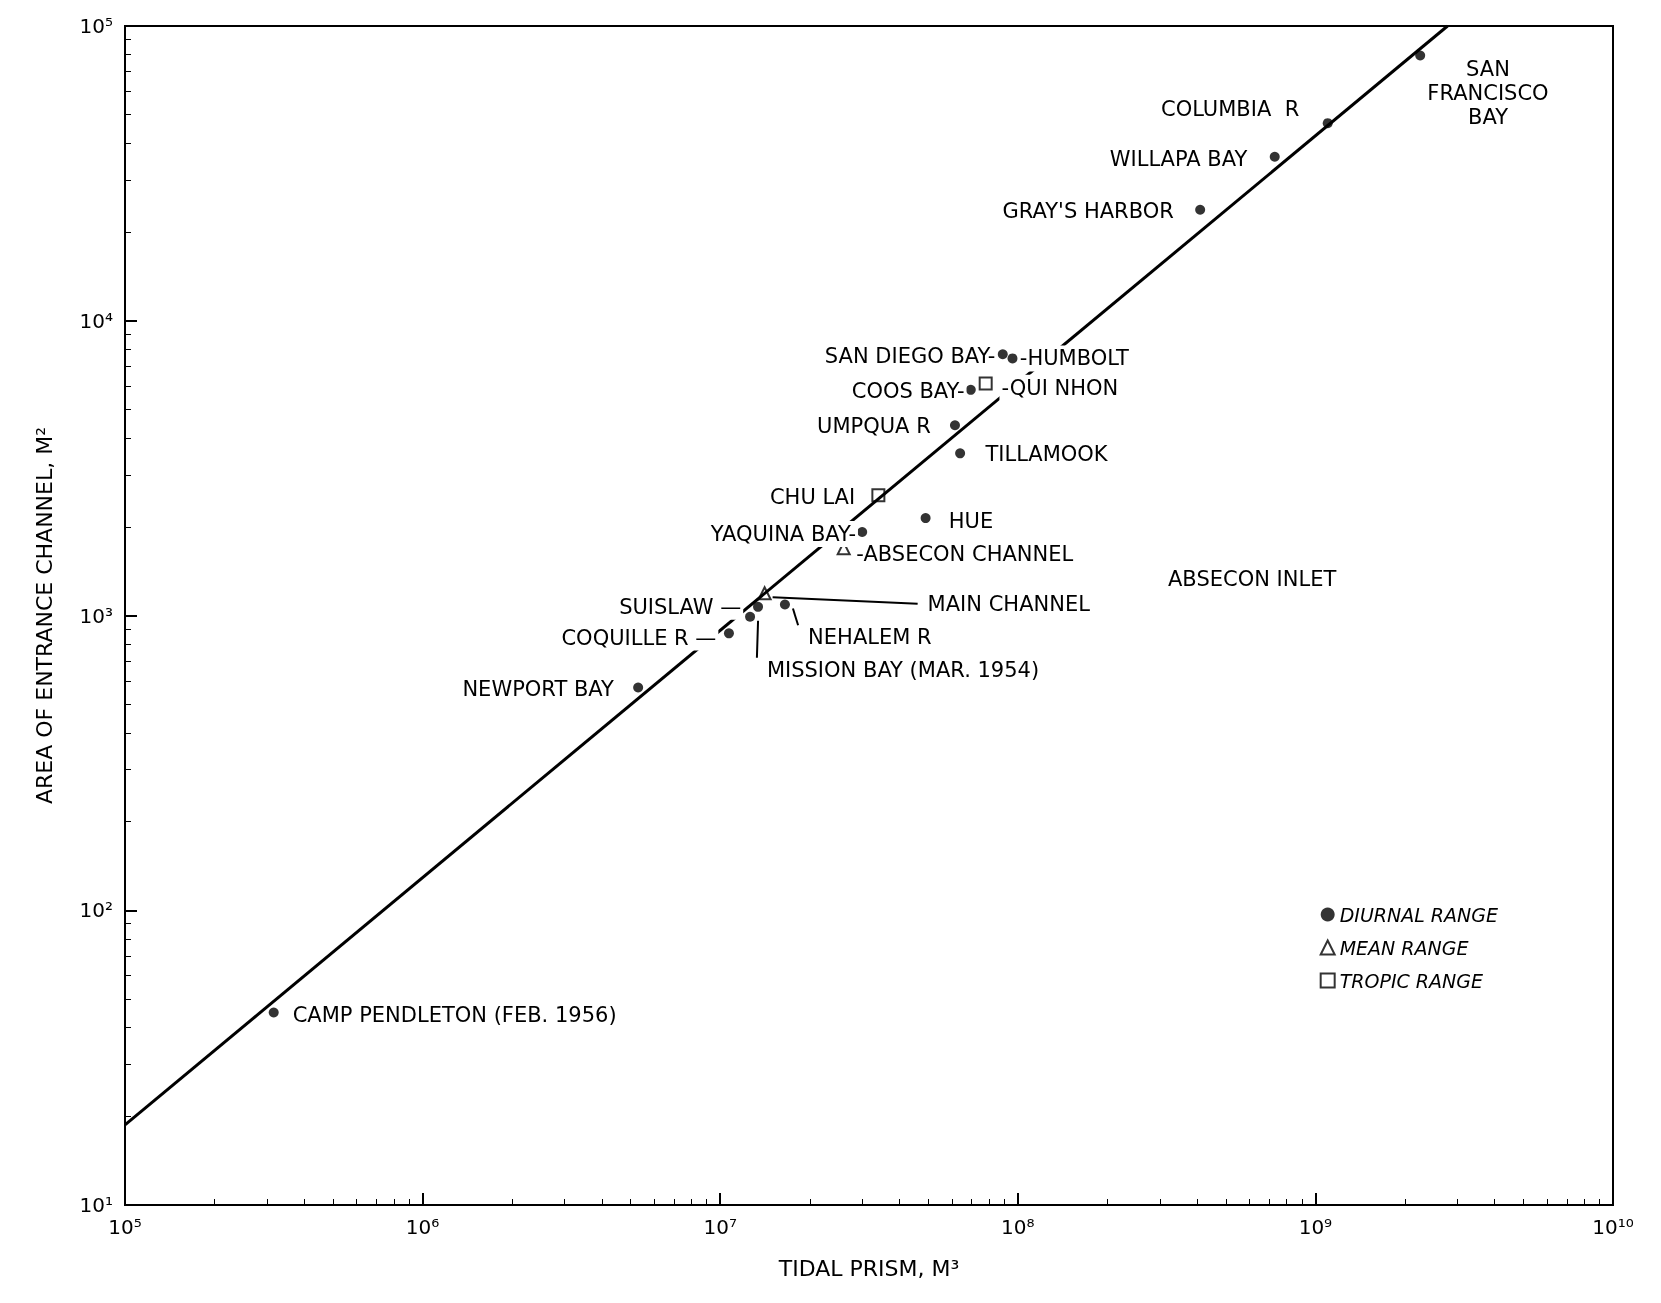  Describe the element at coordinates (1315, 1227) in the screenshot. I see `x-tick-label: 10⁹` at that location.